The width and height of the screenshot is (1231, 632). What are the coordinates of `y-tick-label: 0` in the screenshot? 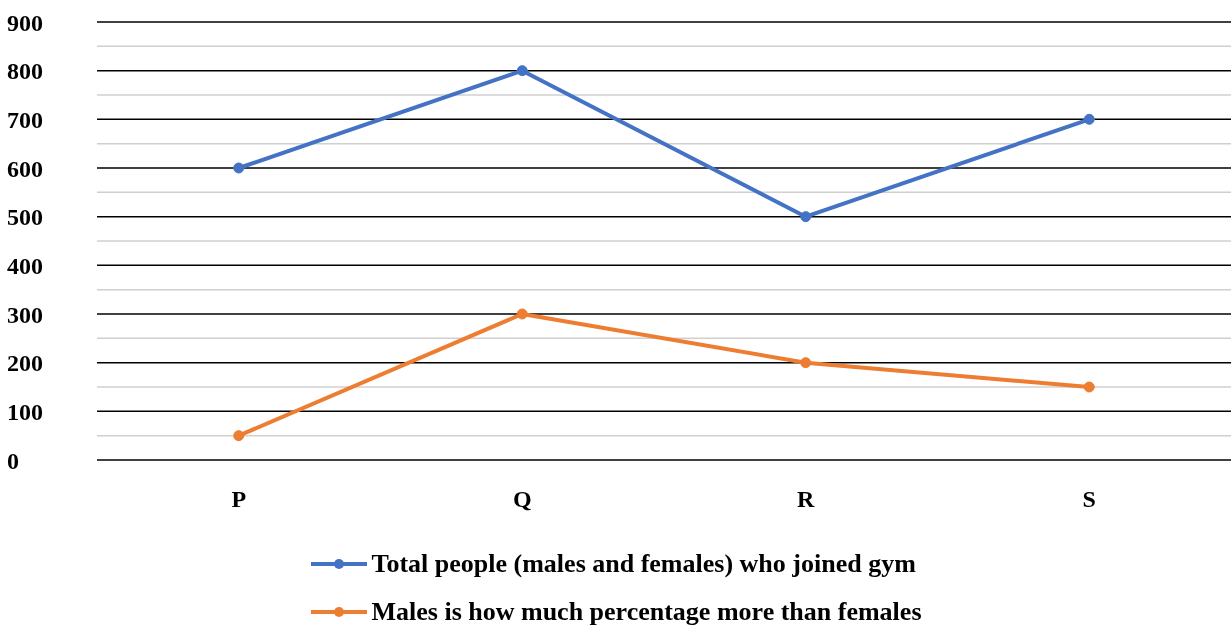 It's located at (13, 460).